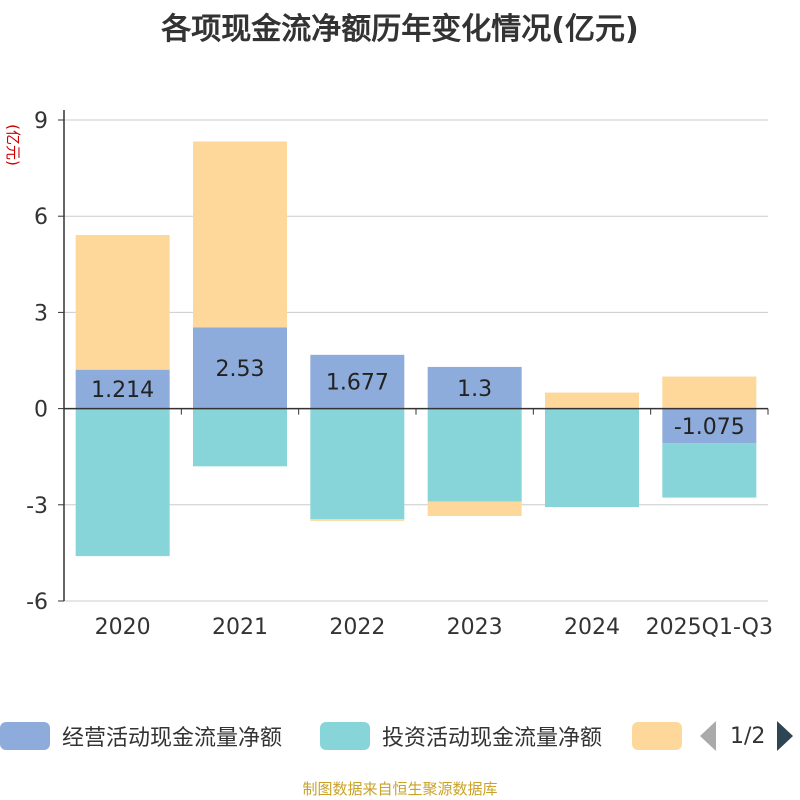 This screenshot has height=800, width=800. I want to click on x-tick-label: 2021, so click(240, 627).